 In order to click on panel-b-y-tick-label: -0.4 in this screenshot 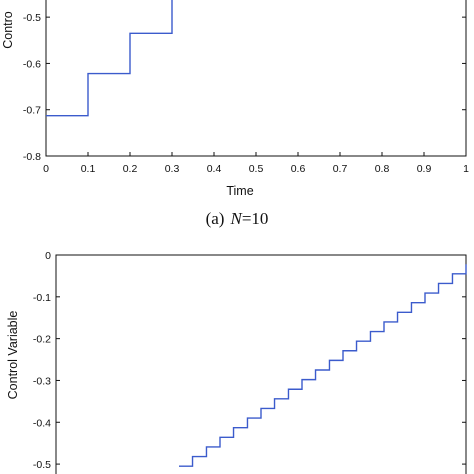, I will do `click(42, 423)`.